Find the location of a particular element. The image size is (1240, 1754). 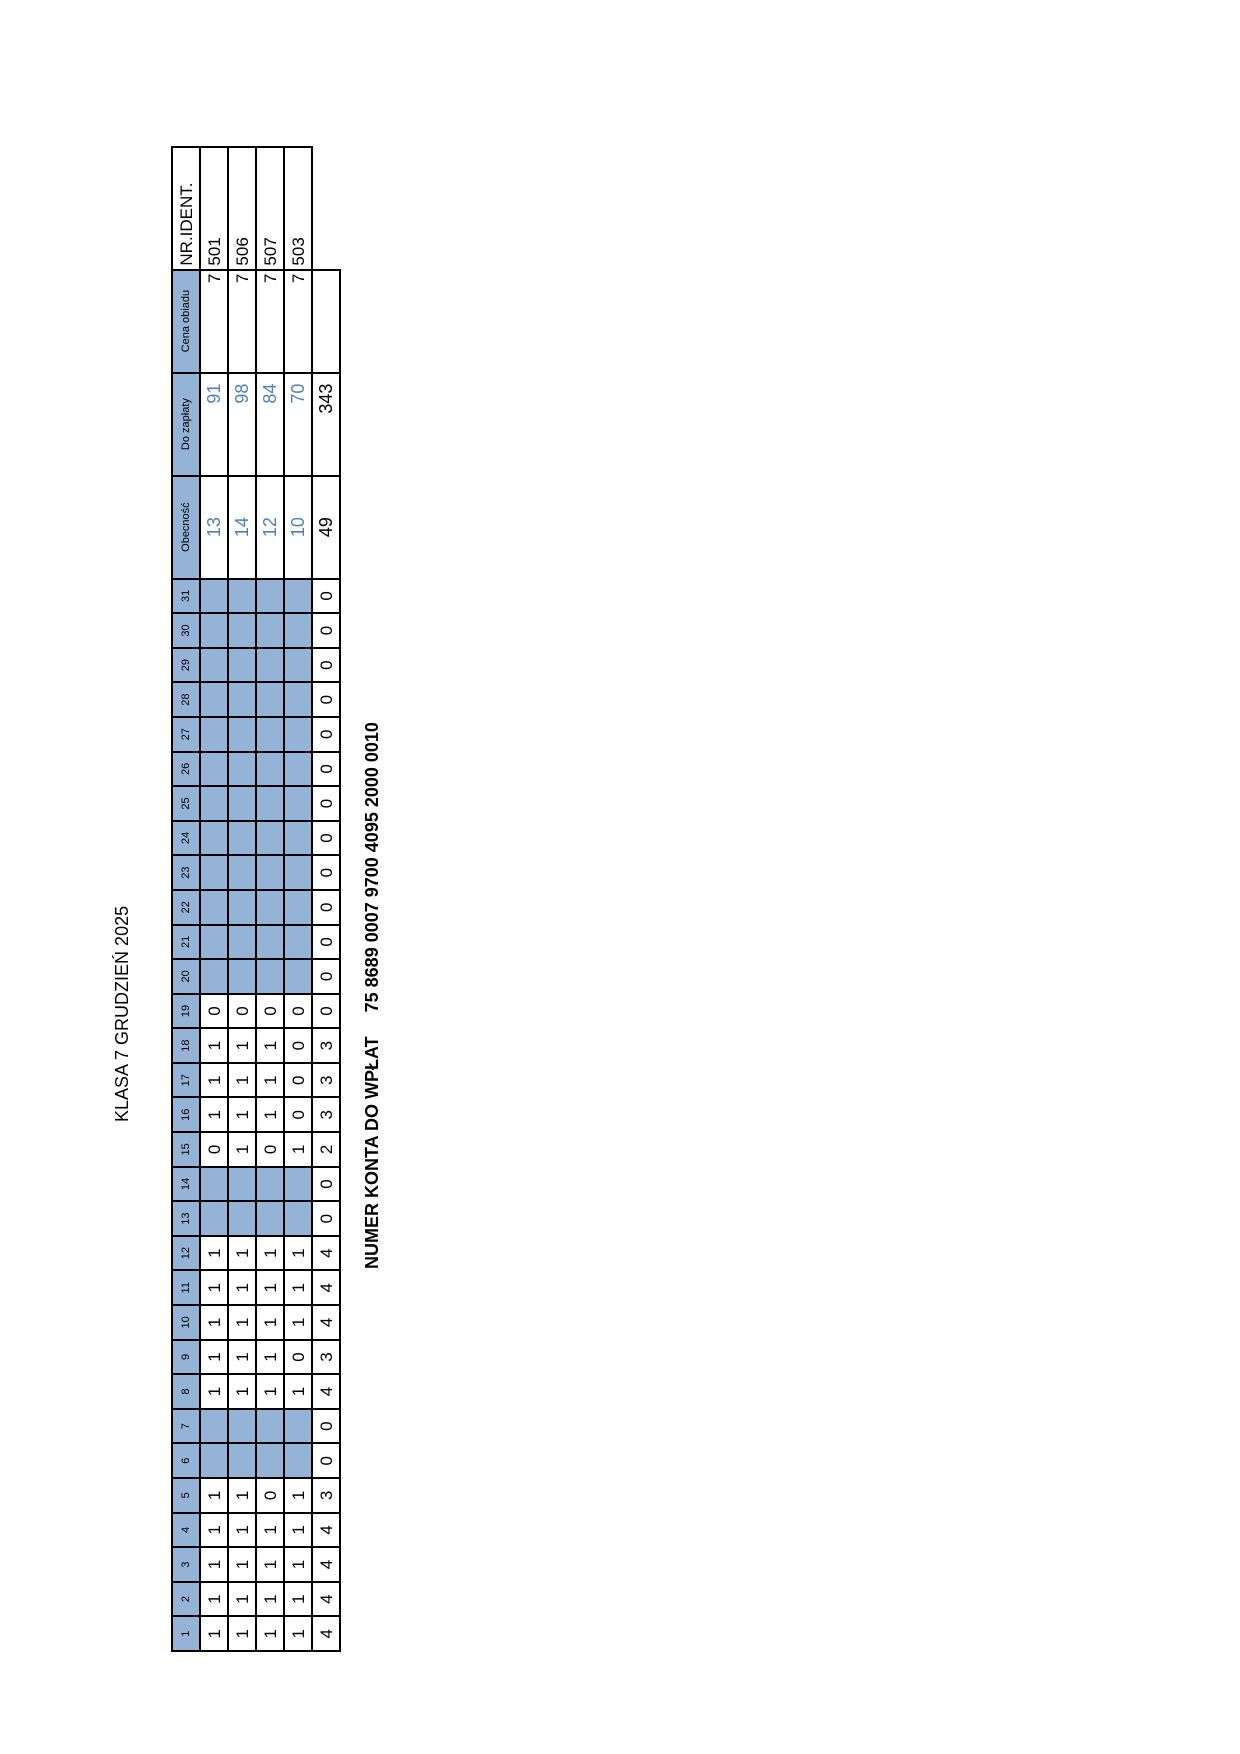

table-row: 1 1 1 1 1 1 0 1 1 1 1 0 0 0 0 10 70 7 503 is located at coordinates (298, 898).